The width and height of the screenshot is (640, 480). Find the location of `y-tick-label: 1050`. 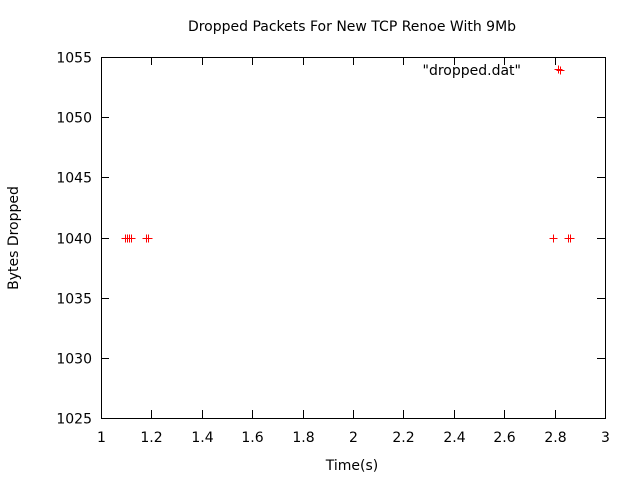

y-tick-label: 1050 is located at coordinates (74, 119).